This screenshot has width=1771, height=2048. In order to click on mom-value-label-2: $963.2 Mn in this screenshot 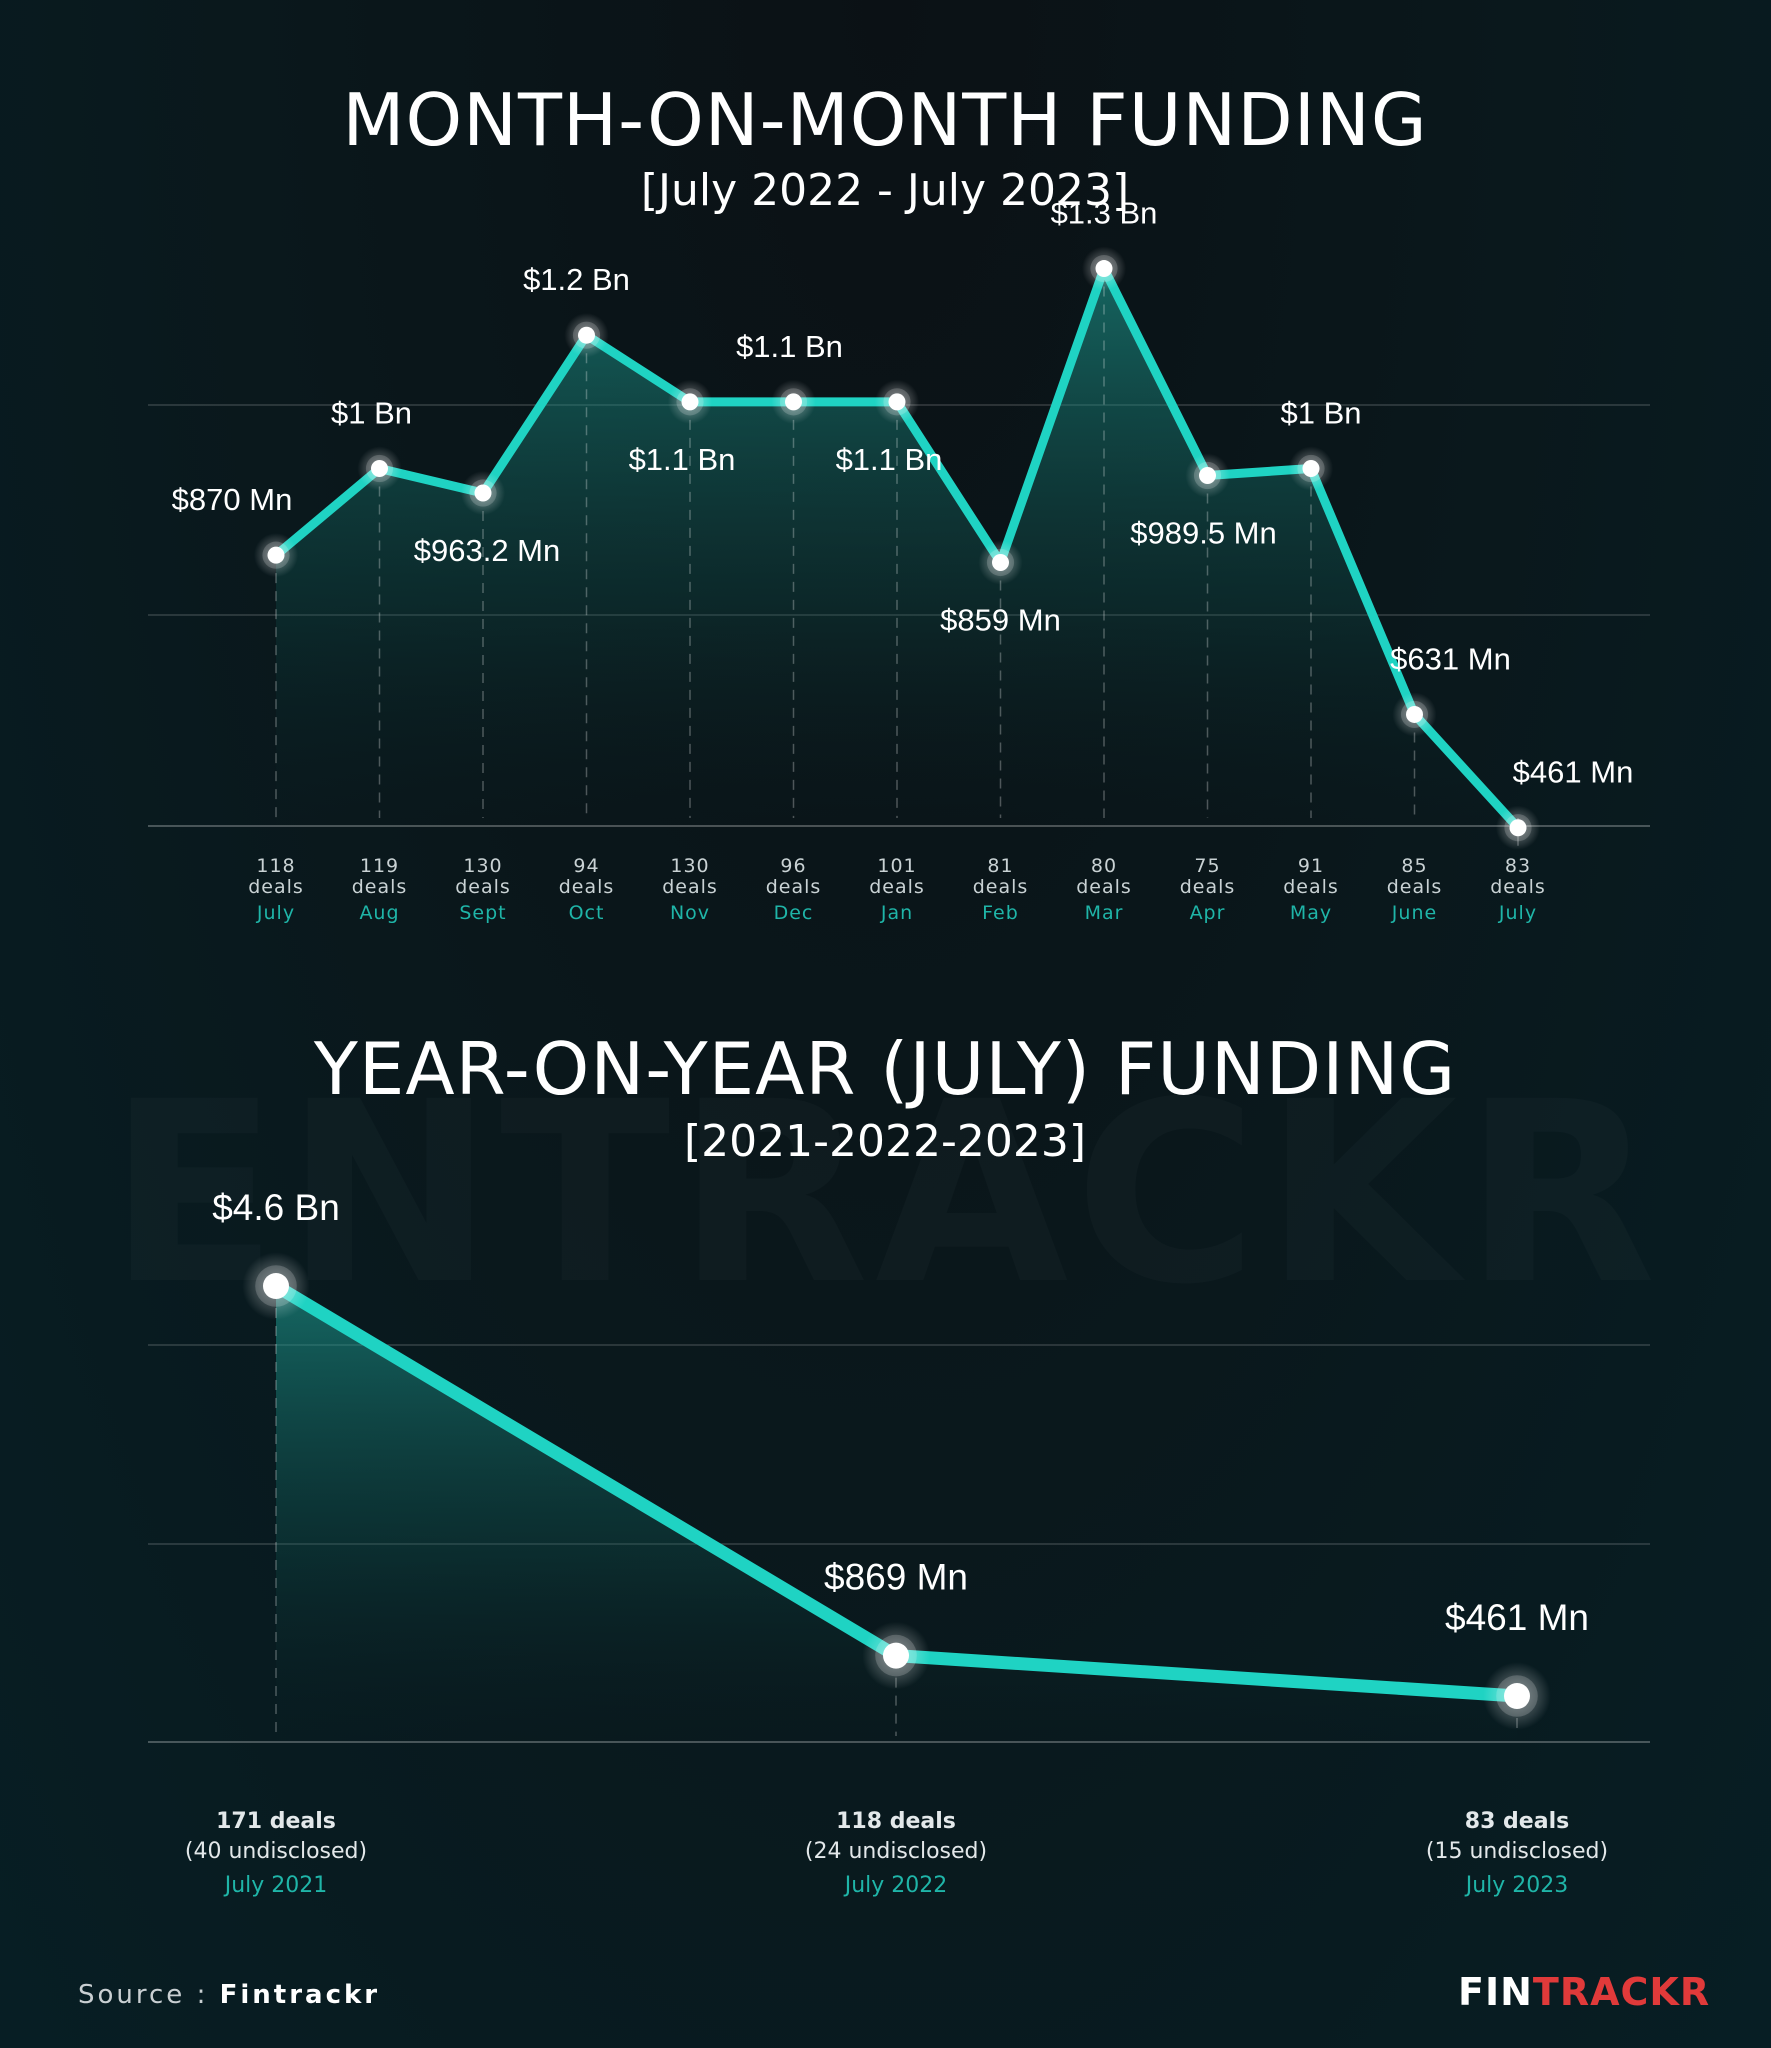, I will do `click(487, 550)`.